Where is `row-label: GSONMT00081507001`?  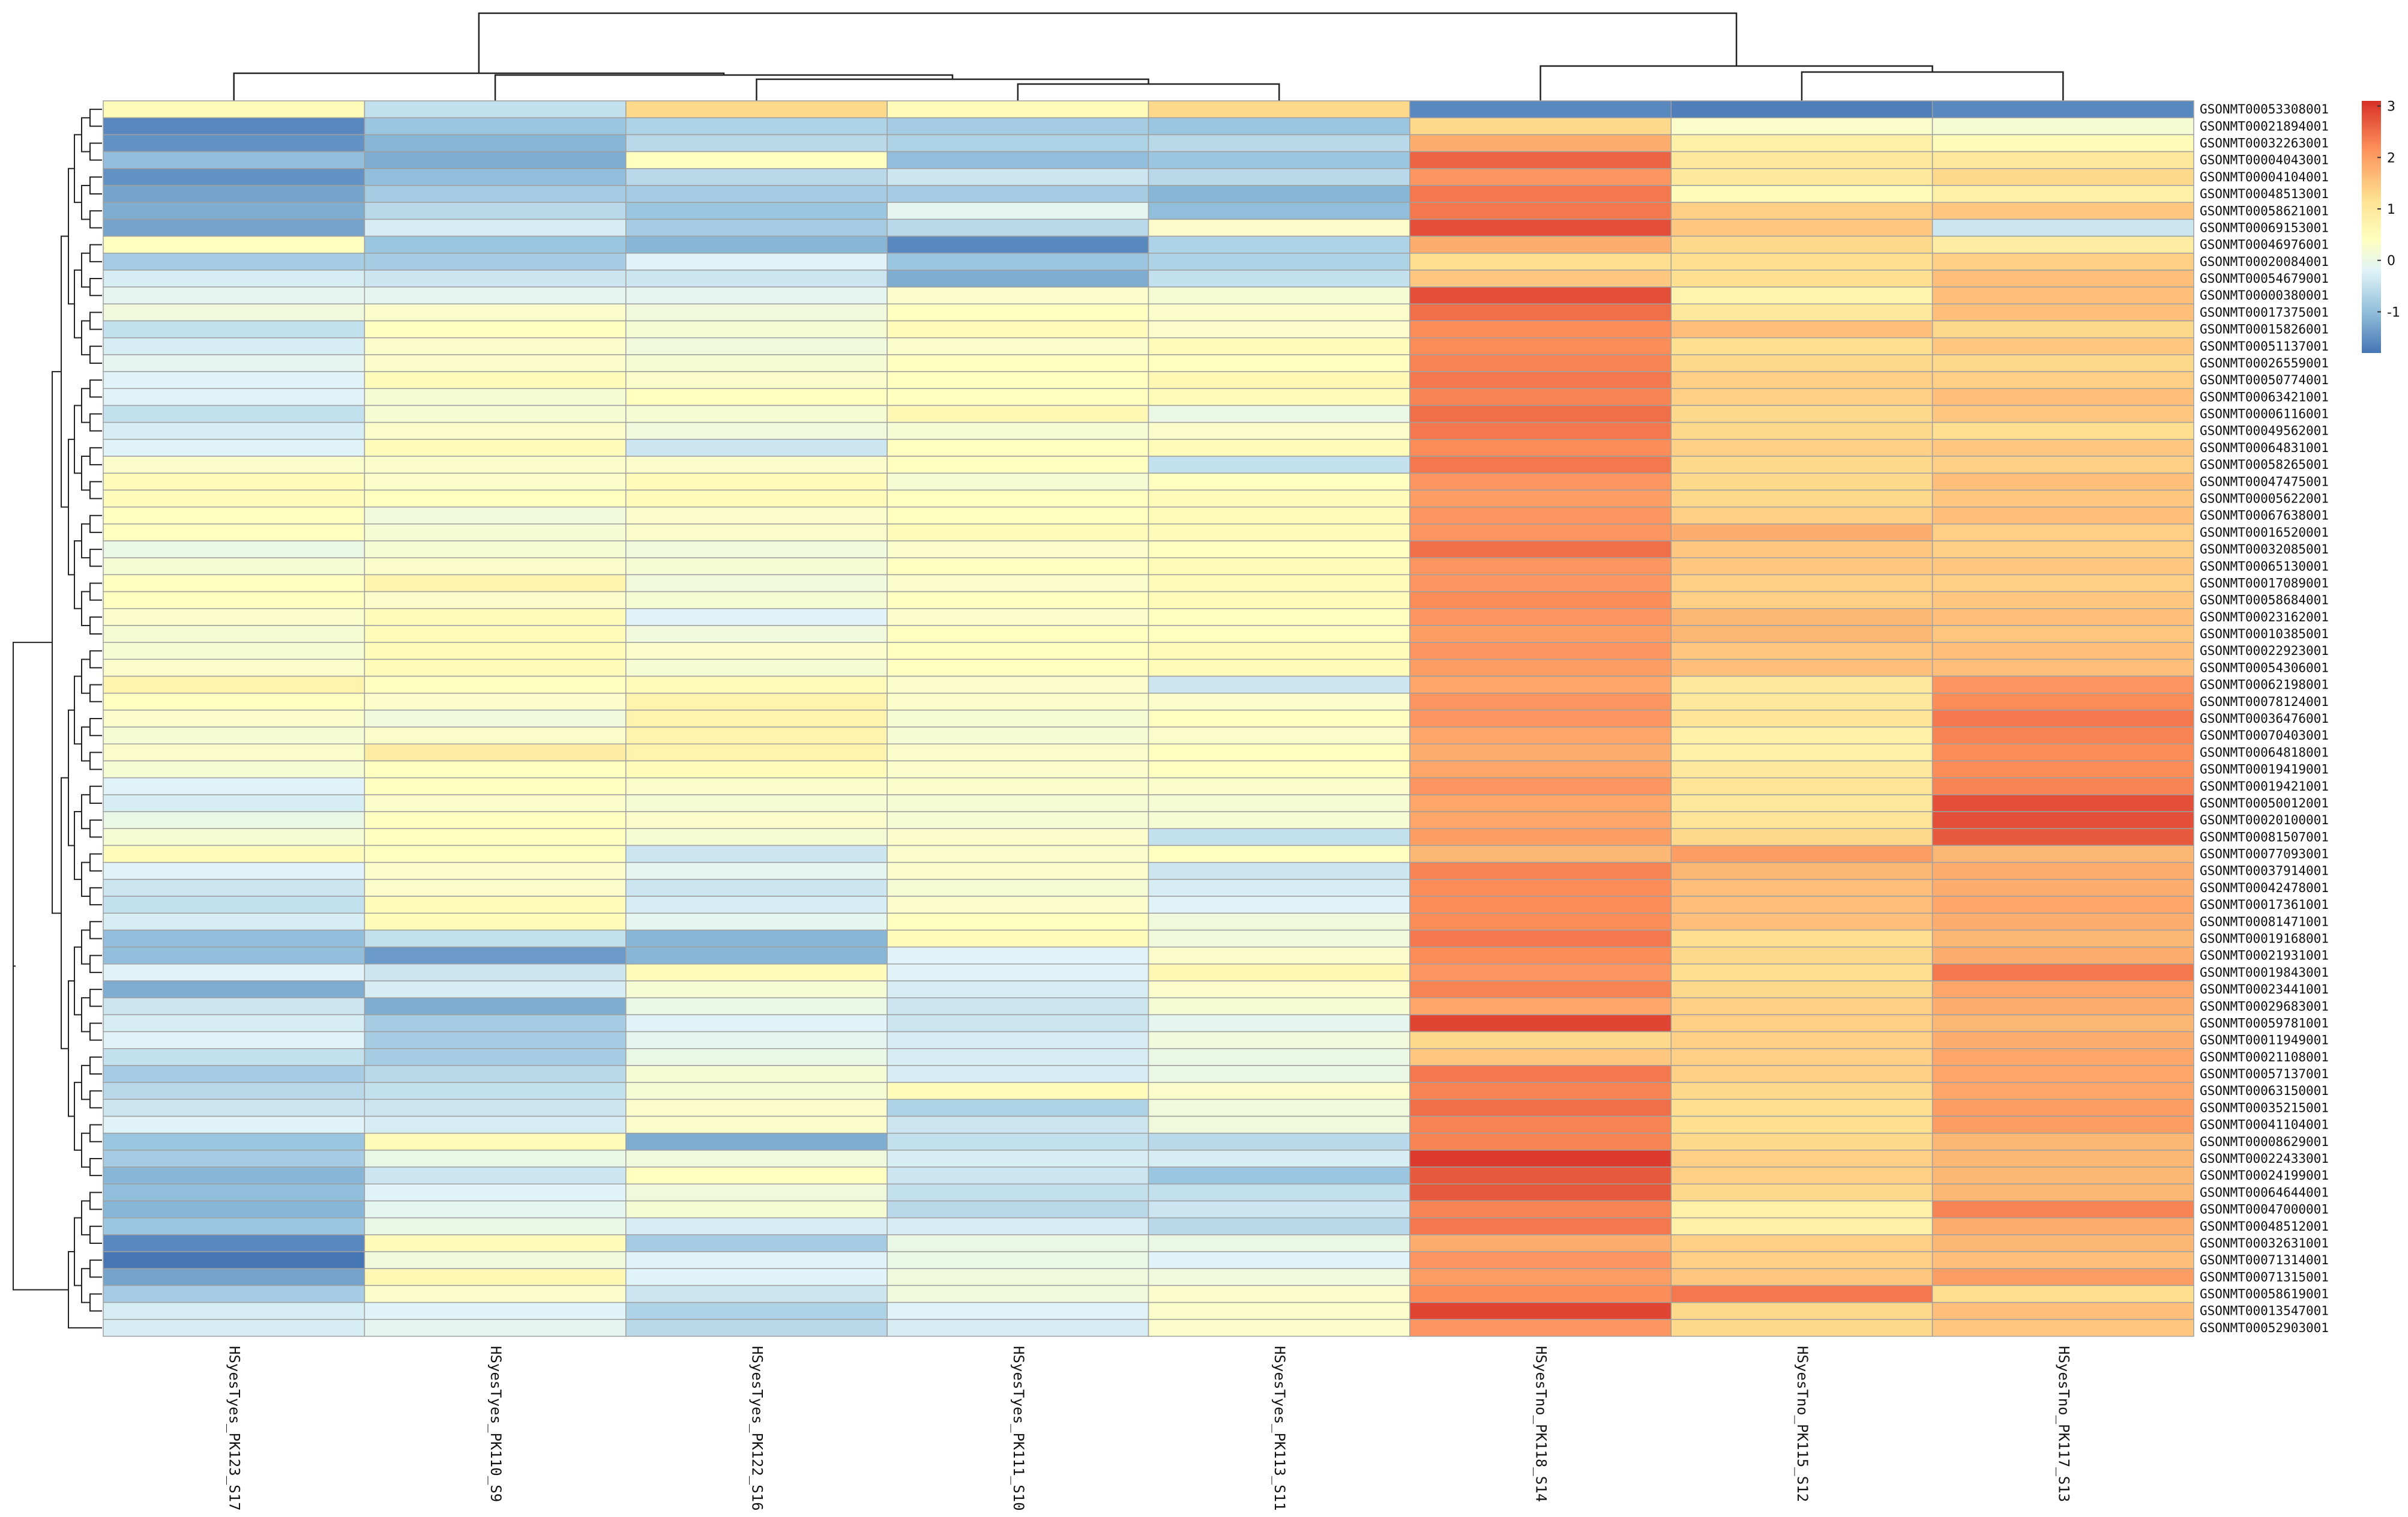
row-label: GSONMT00081507001 is located at coordinates (2264, 837).